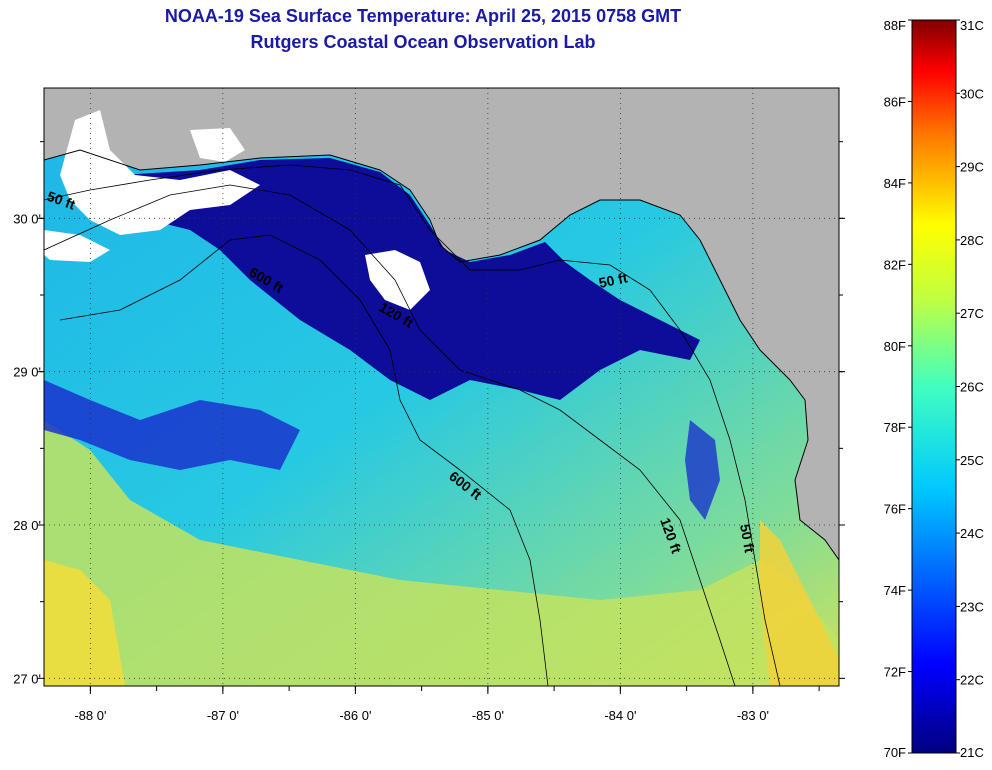 The height and width of the screenshot is (770, 992). I want to click on colorbar-label-c: 30C, so click(972, 93).